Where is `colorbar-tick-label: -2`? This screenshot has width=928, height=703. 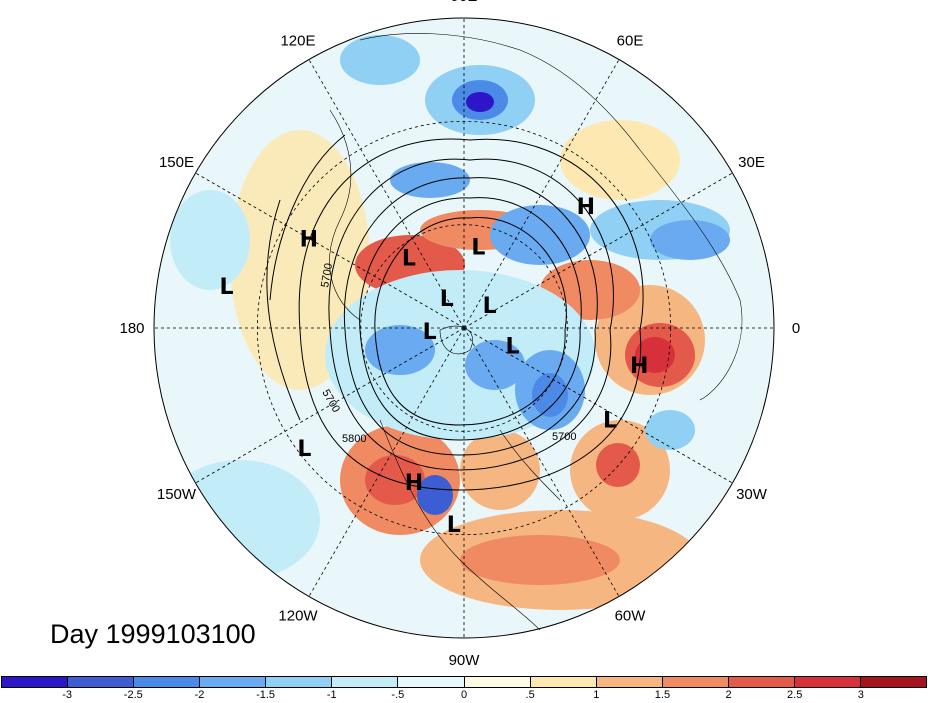
colorbar-tick-label: -2 is located at coordinates (199, 695).